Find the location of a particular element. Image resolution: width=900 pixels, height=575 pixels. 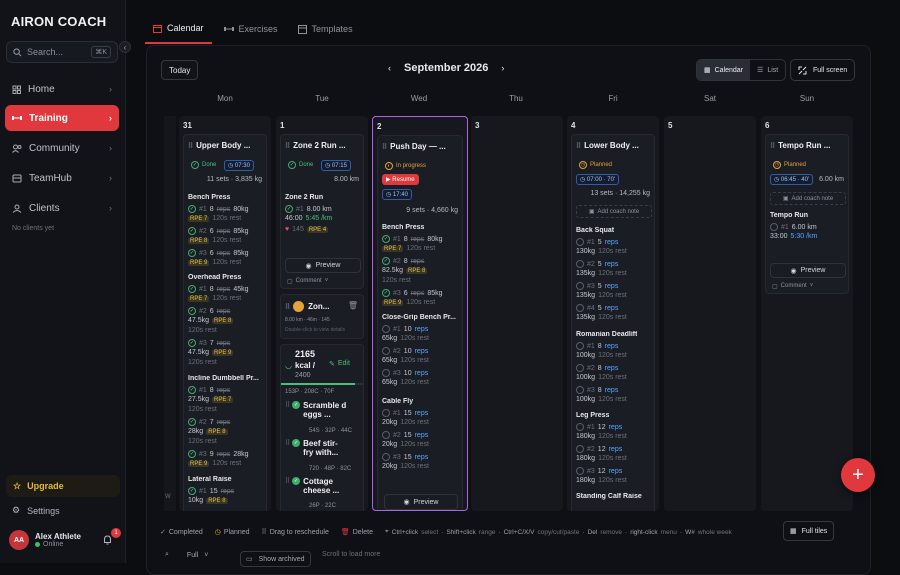

sidebar-item-clients: Clients › is located at coordinates (62, 208).